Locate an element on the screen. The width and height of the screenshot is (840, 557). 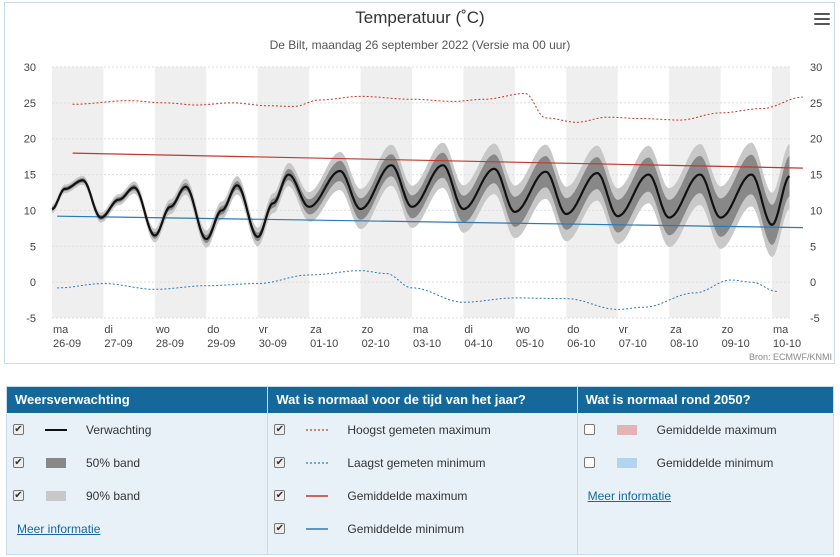
legend-item-2050-gemiddelde-maximum: Gemiddelde maximum is located at coordinates (705, 429).